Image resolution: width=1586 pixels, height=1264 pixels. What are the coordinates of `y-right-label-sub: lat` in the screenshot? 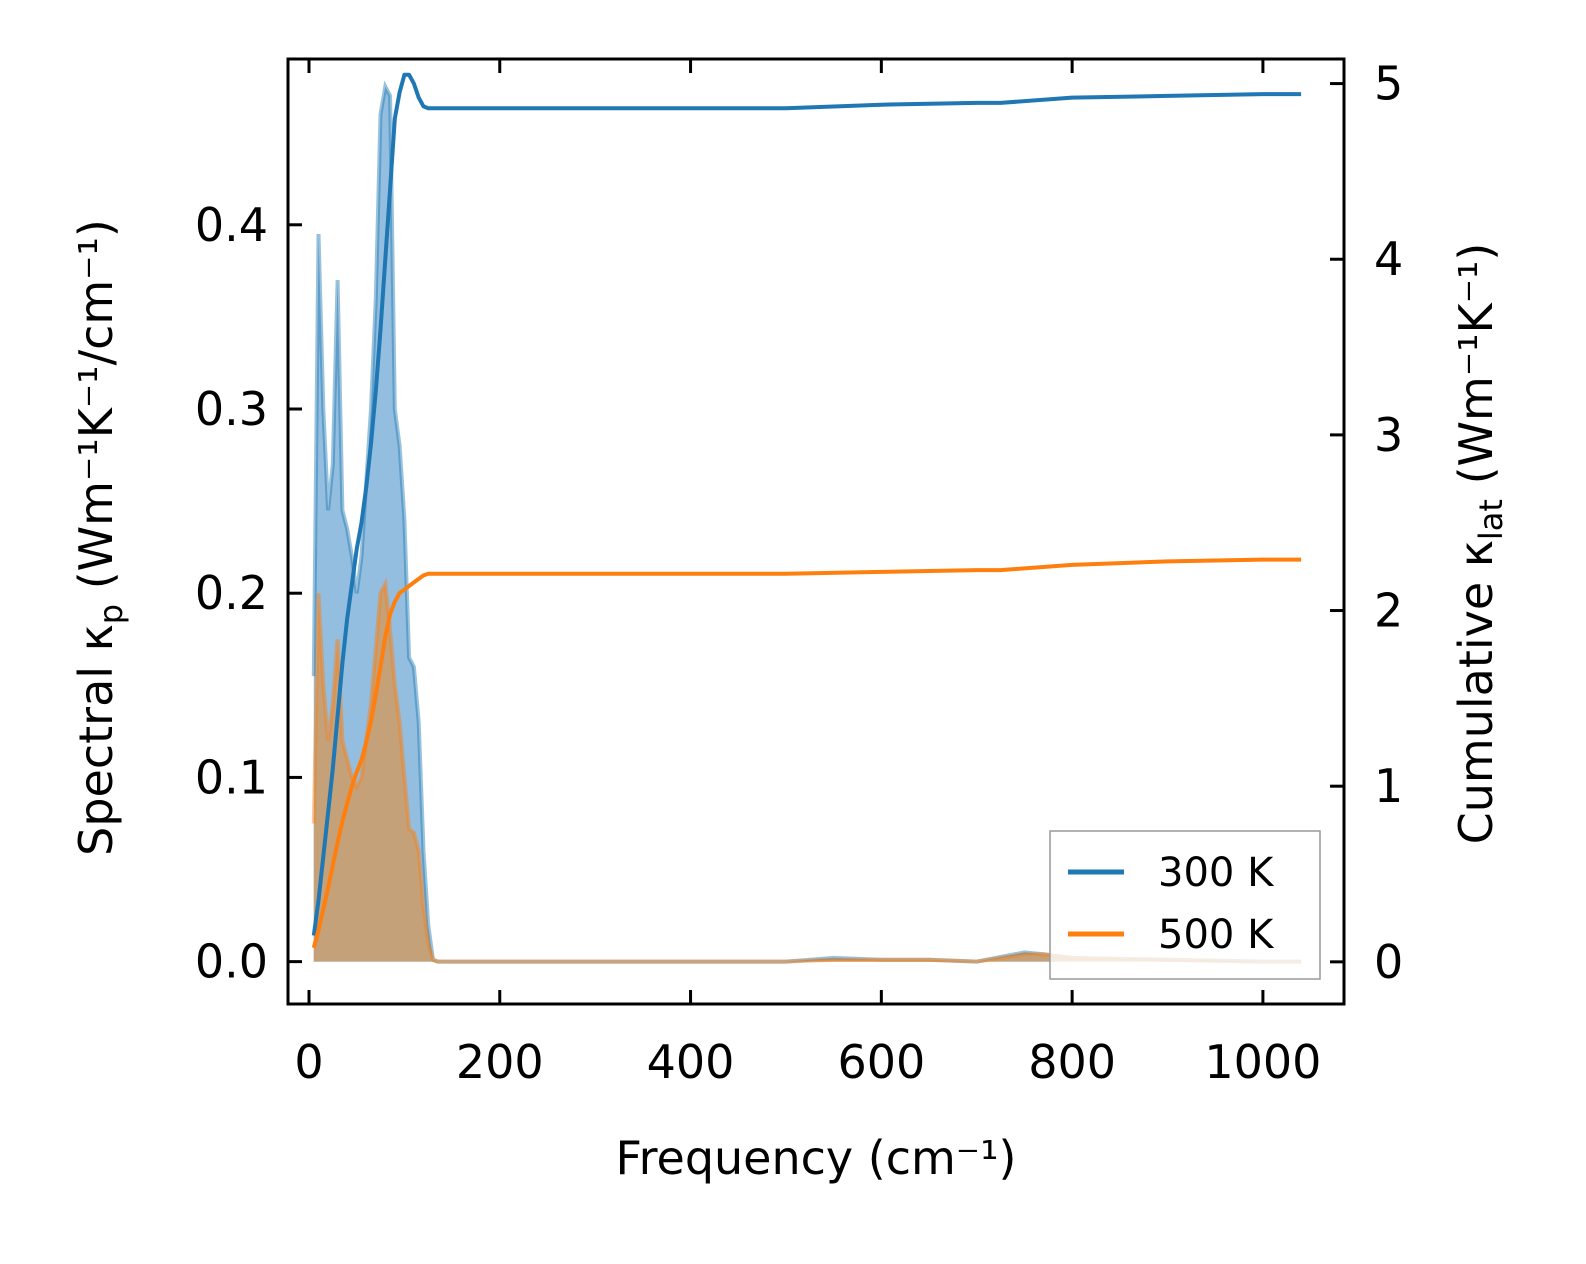 It's located at (1491, 519).